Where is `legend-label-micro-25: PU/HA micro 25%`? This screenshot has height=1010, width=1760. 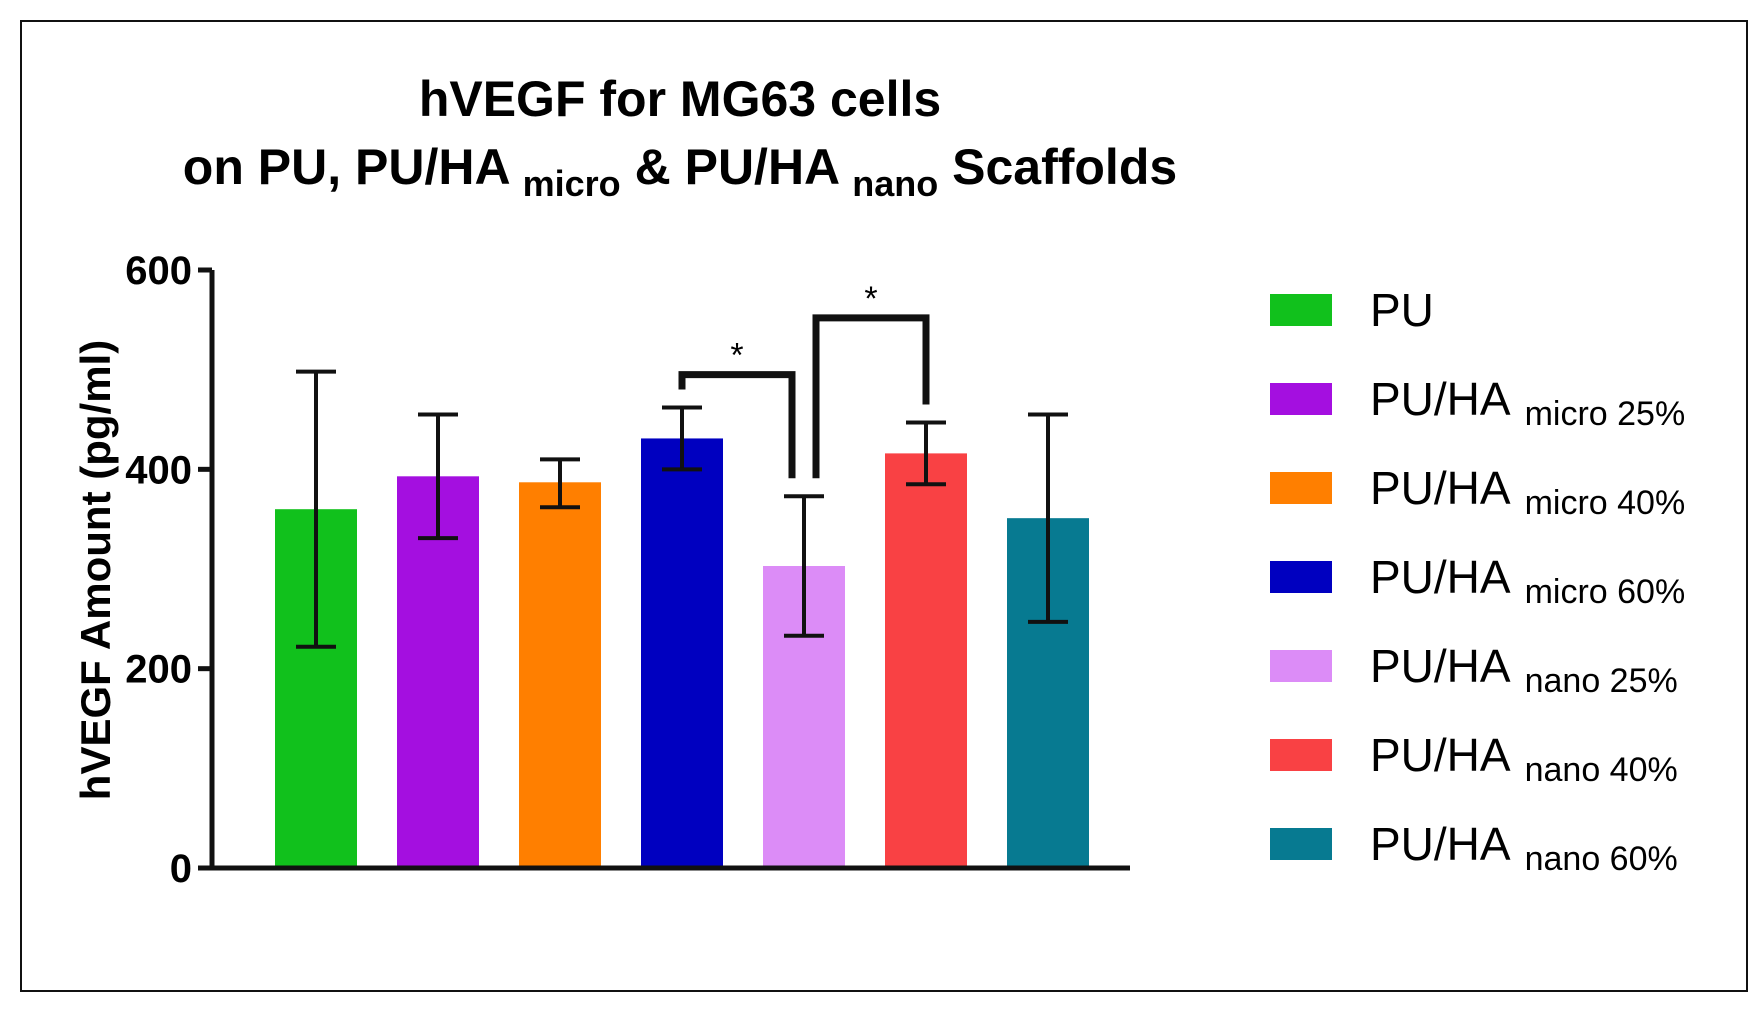
legend-label-micro-25: PU/HA micro 25% is located at coordinates (1527, 403).